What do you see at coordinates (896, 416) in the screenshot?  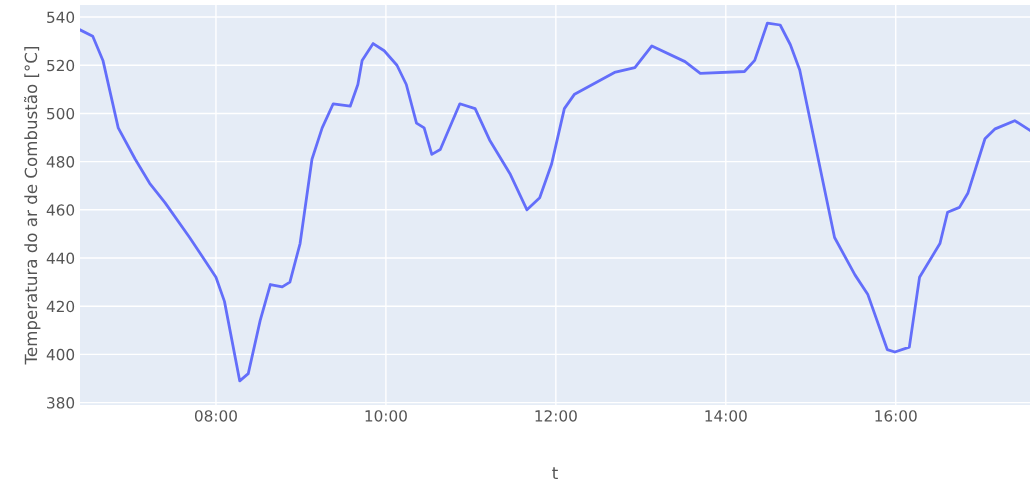 I see `x-tick-label: 16:00` at bounding box center [896, 416].